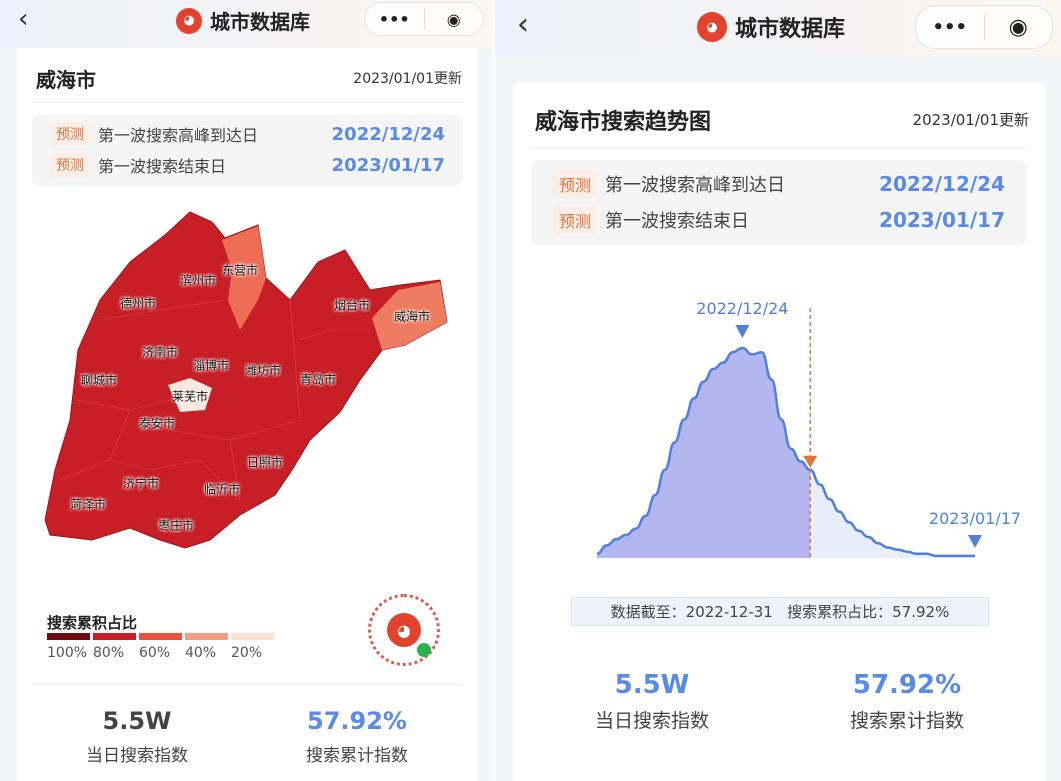 This screenshot has width=1061, height=781. Describe the element at coordinates (265, 462) in the screenshot. I see `map-label-city: 日照市` at that location.